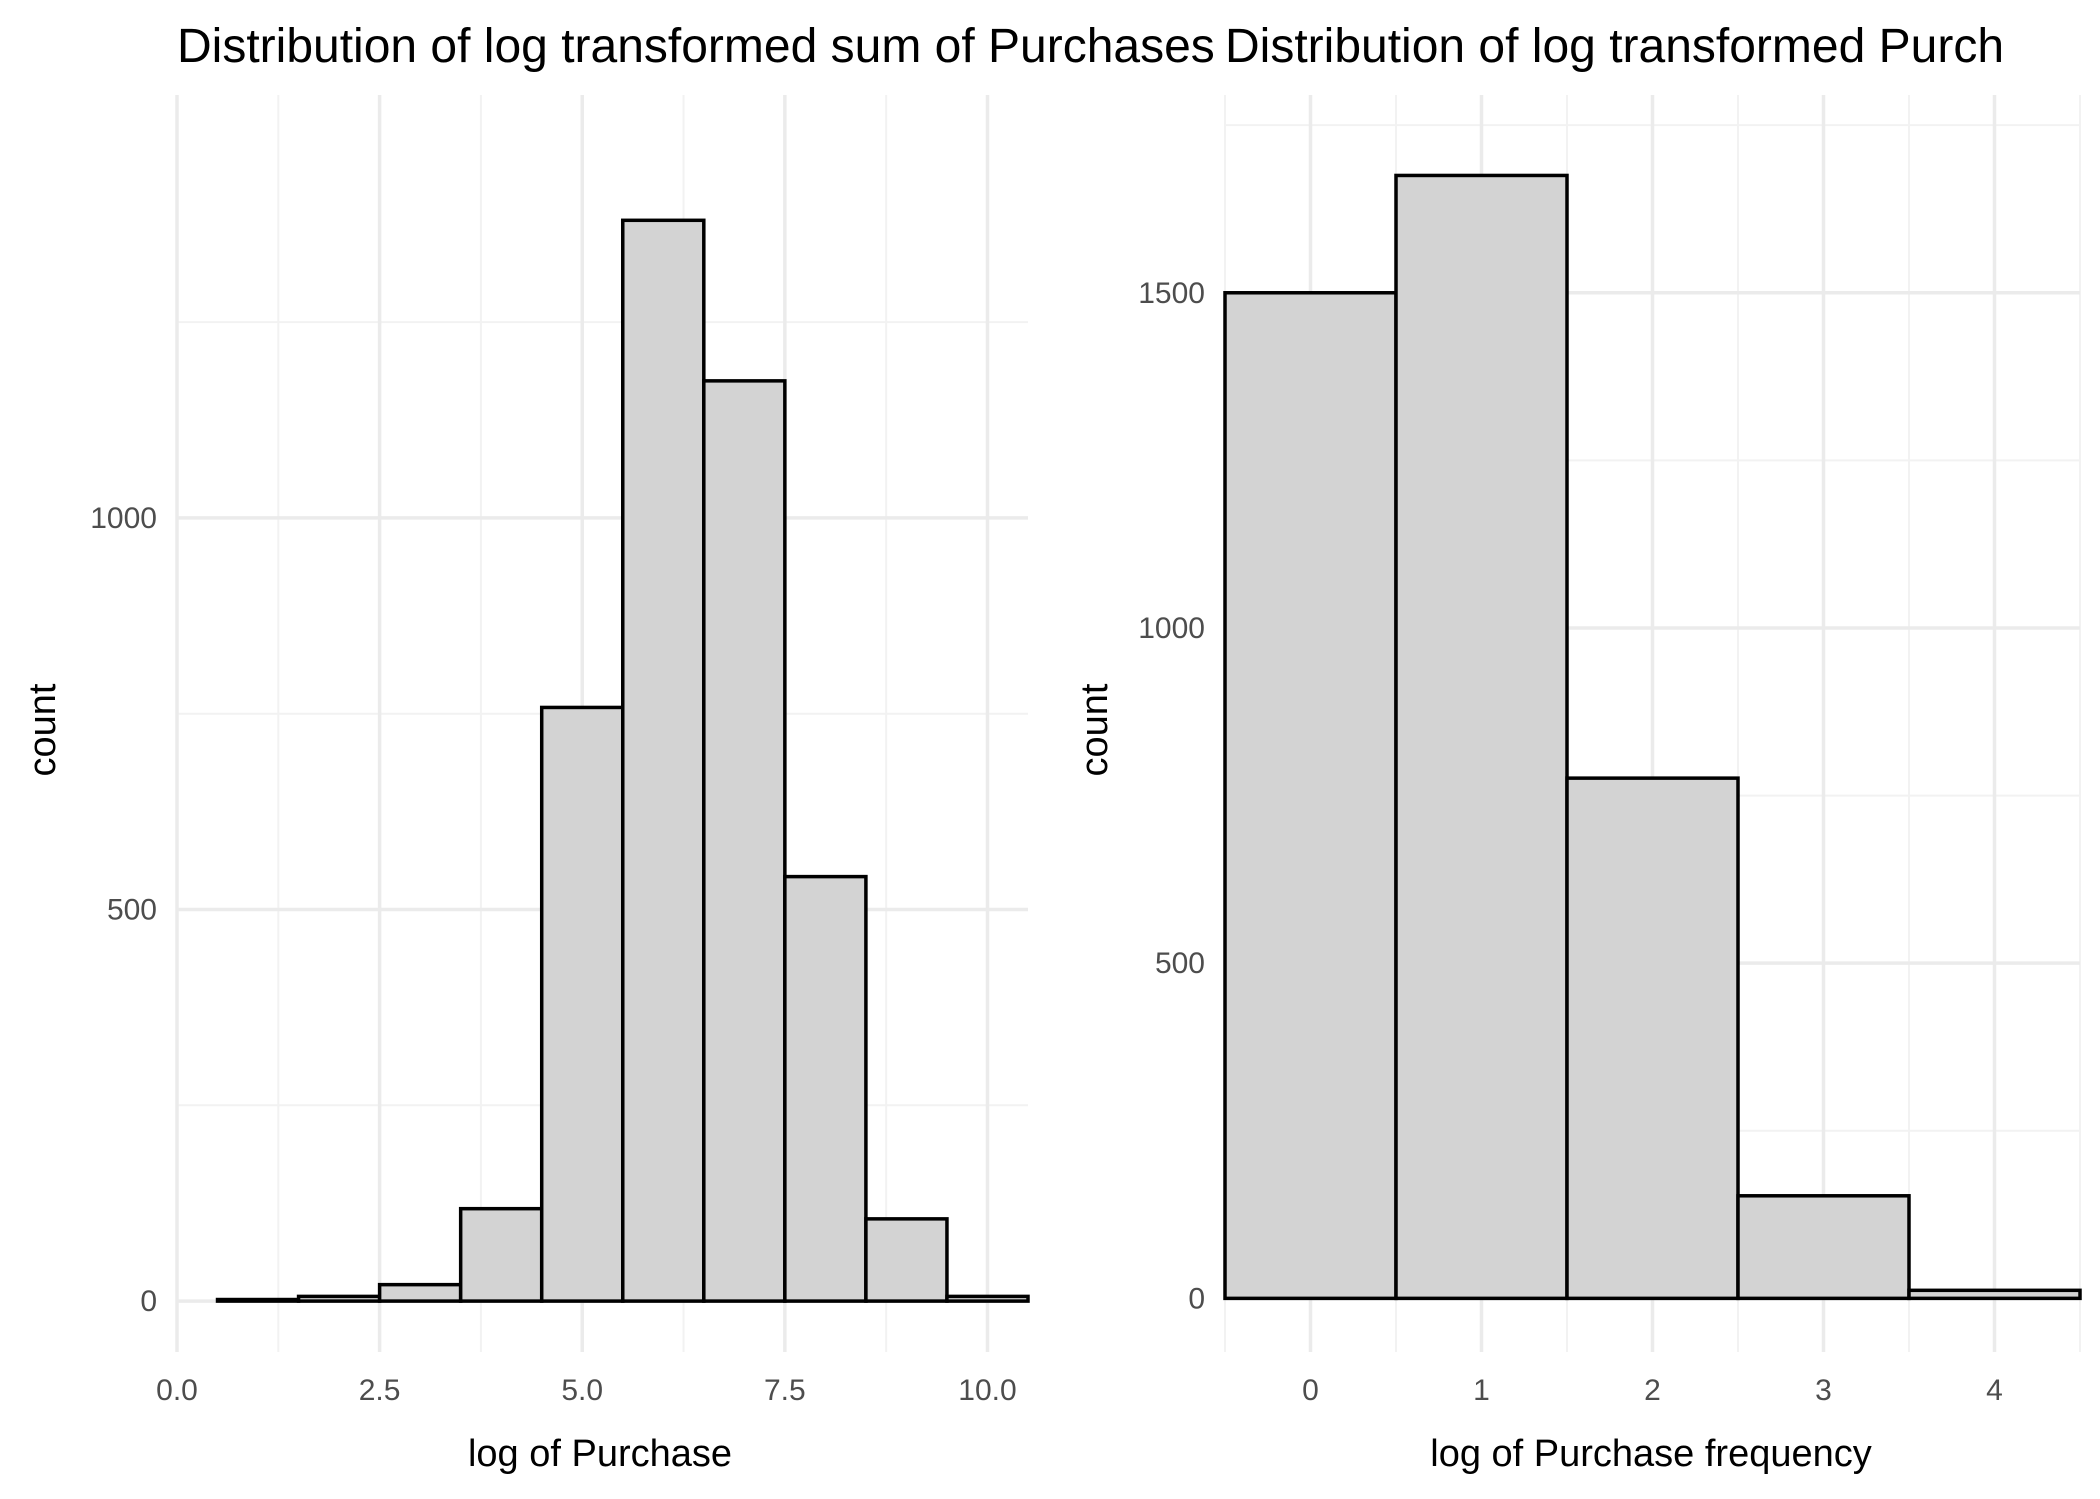  Describe the element at coordinates (1481, 1390) in the screenshot. I see `x-tick-label: 1` at that location.